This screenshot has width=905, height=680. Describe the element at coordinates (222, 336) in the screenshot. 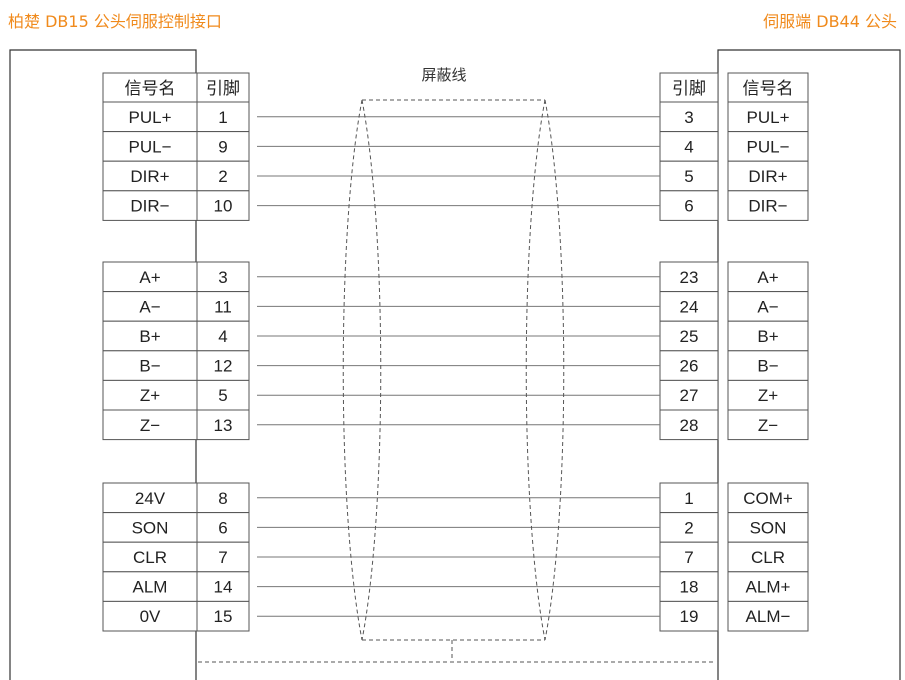

I see `left-pin: 4` at that location.